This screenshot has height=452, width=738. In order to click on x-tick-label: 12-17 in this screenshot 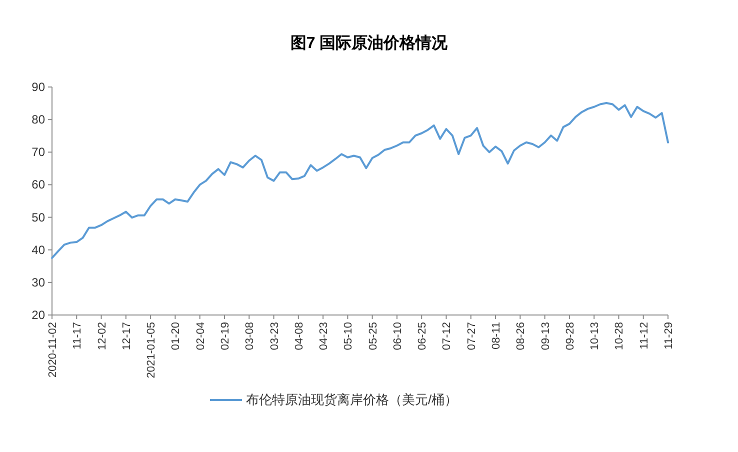, I will do `click(126, 336)`.